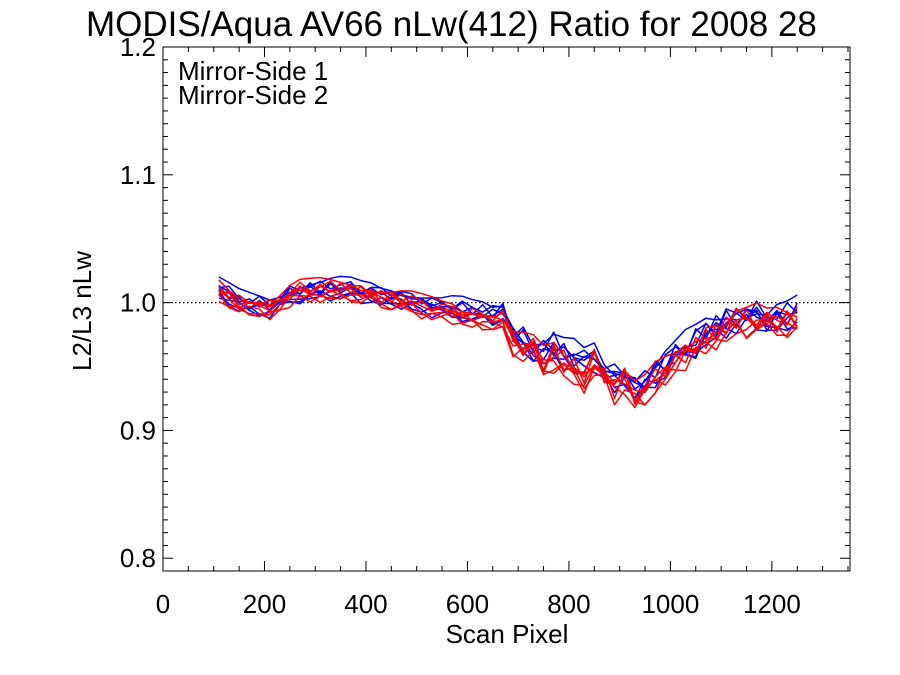 The height and width of the screenshot is (675, 900). Describe the element at coordinates (138, 47) in the screenshot. I see `y-tick-label: 1.2` at that location.